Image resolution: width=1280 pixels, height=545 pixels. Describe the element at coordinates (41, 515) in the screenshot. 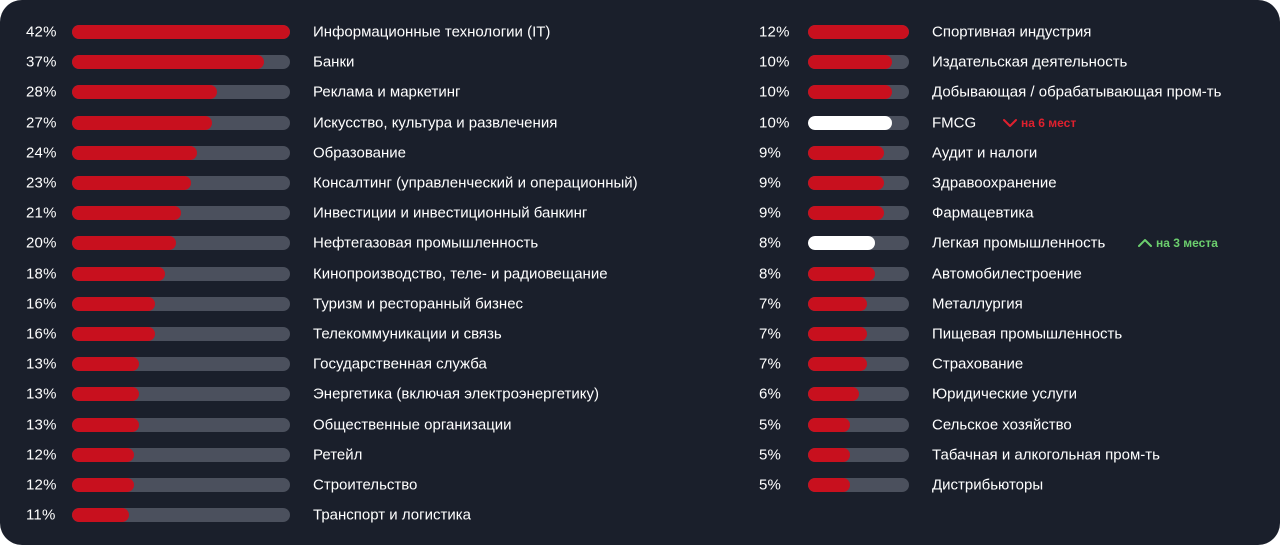

I see `bar-value-label: 11%` at that location.